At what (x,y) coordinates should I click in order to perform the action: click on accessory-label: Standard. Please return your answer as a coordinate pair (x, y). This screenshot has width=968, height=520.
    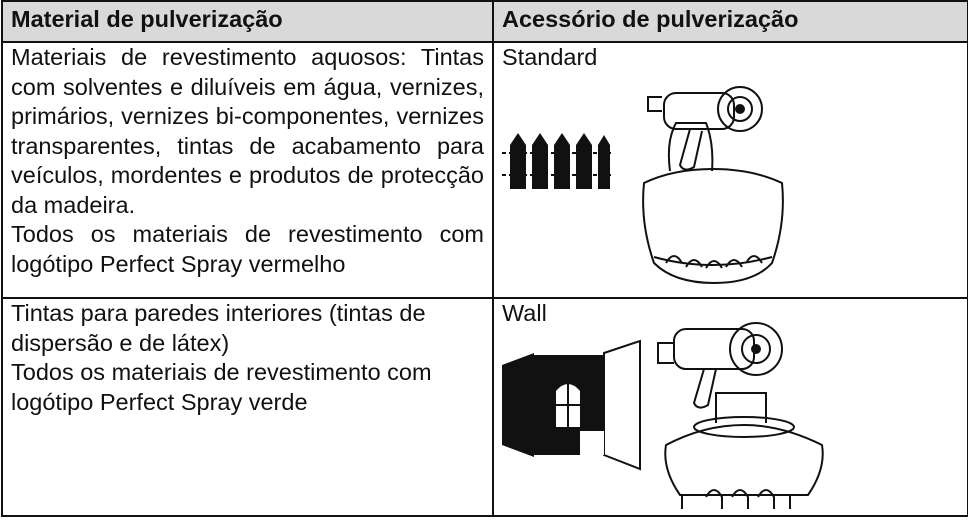
    Looking at the image, I should click on (550, 57).